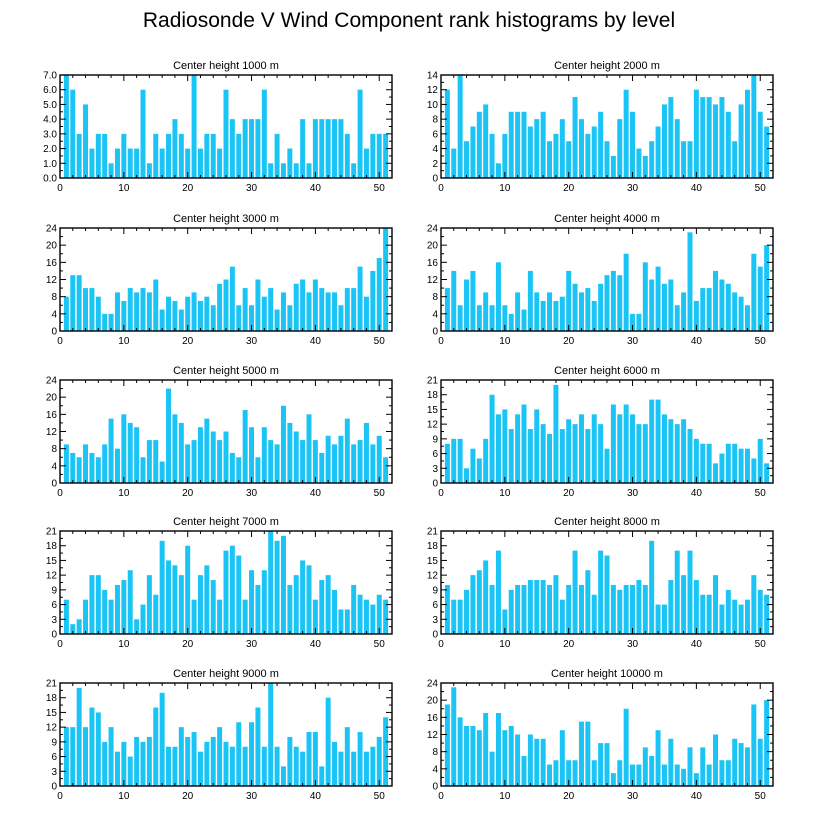  What do you see at coordinates (607, 371) in the screenshot?
I see `panel-title: Center height 6000 m` at bounding box center [607, 371].